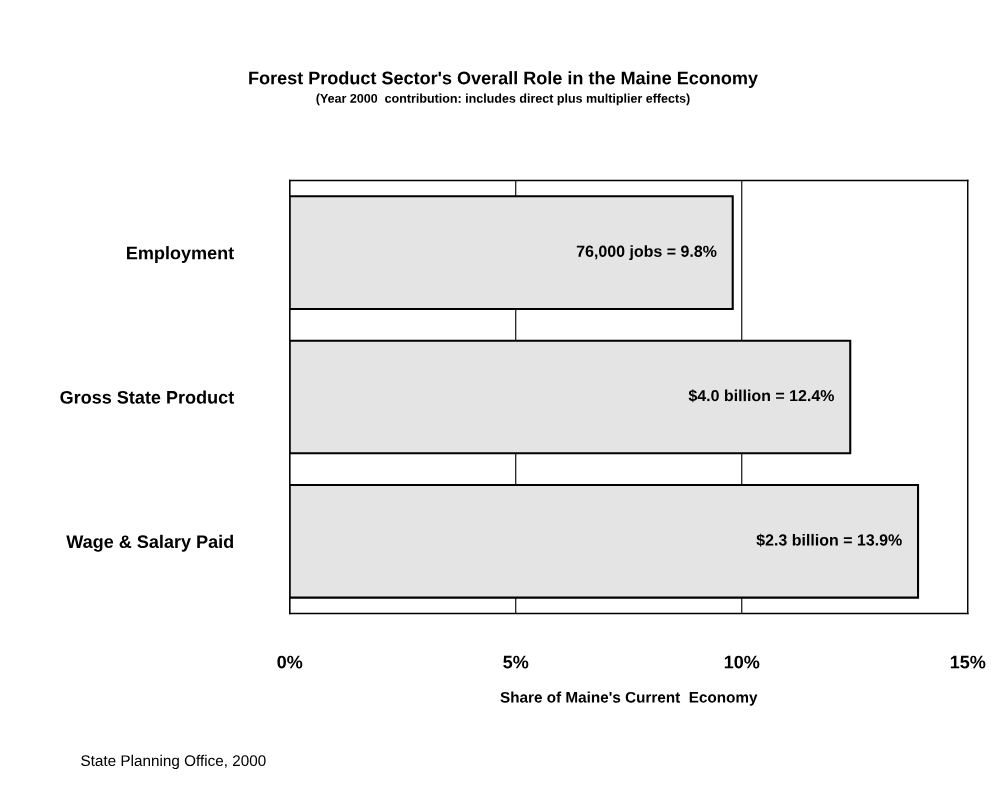  I want to click on y-tick-label: Wage & Salary Paid, so click(149, 543).